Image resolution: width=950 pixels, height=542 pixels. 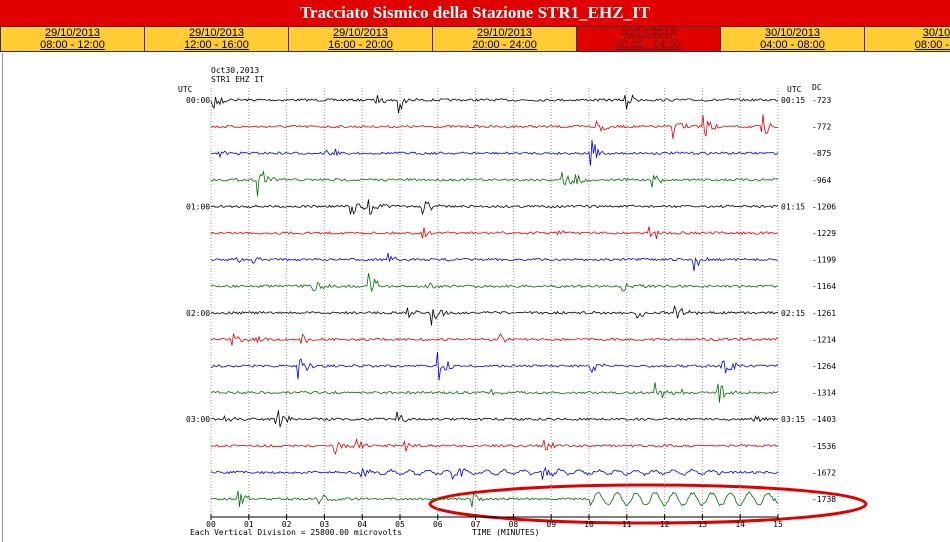 What do you see at coordinates (198, 100) in the screenshot?
I see `left-time: 00:00` at bounding box center [198, 100].